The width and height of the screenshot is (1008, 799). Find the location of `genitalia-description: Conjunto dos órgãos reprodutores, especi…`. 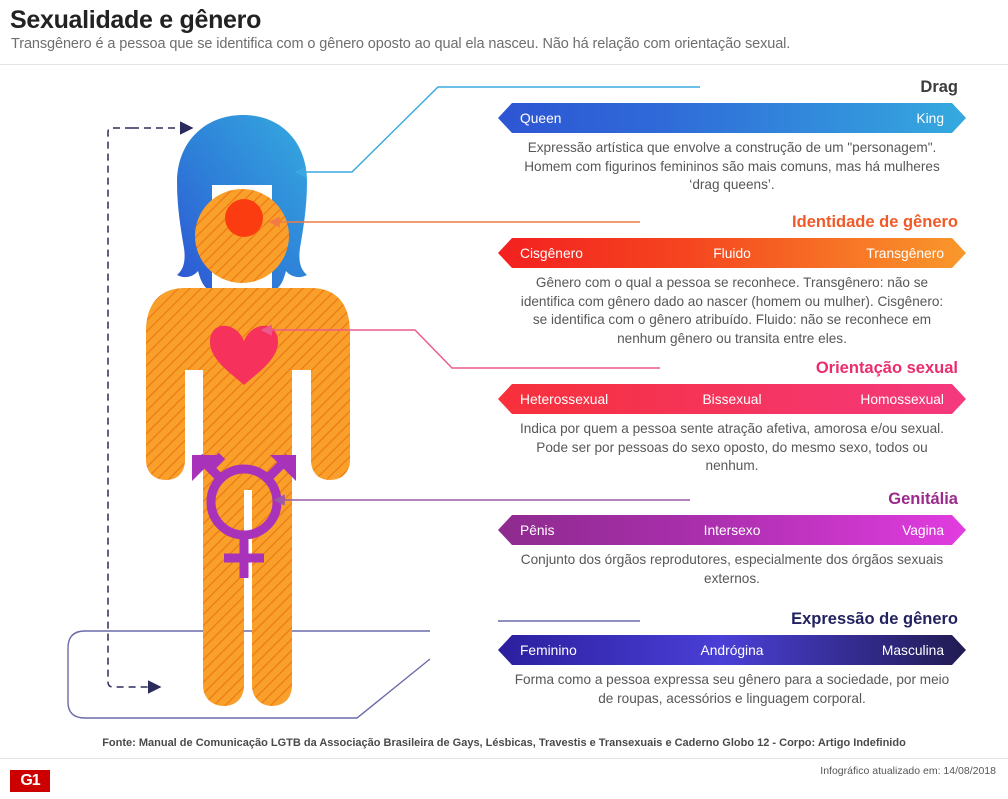

genitalia-description: Conjunto dos órgãos reprodutores, especi… is located at coordinates (732, 569).